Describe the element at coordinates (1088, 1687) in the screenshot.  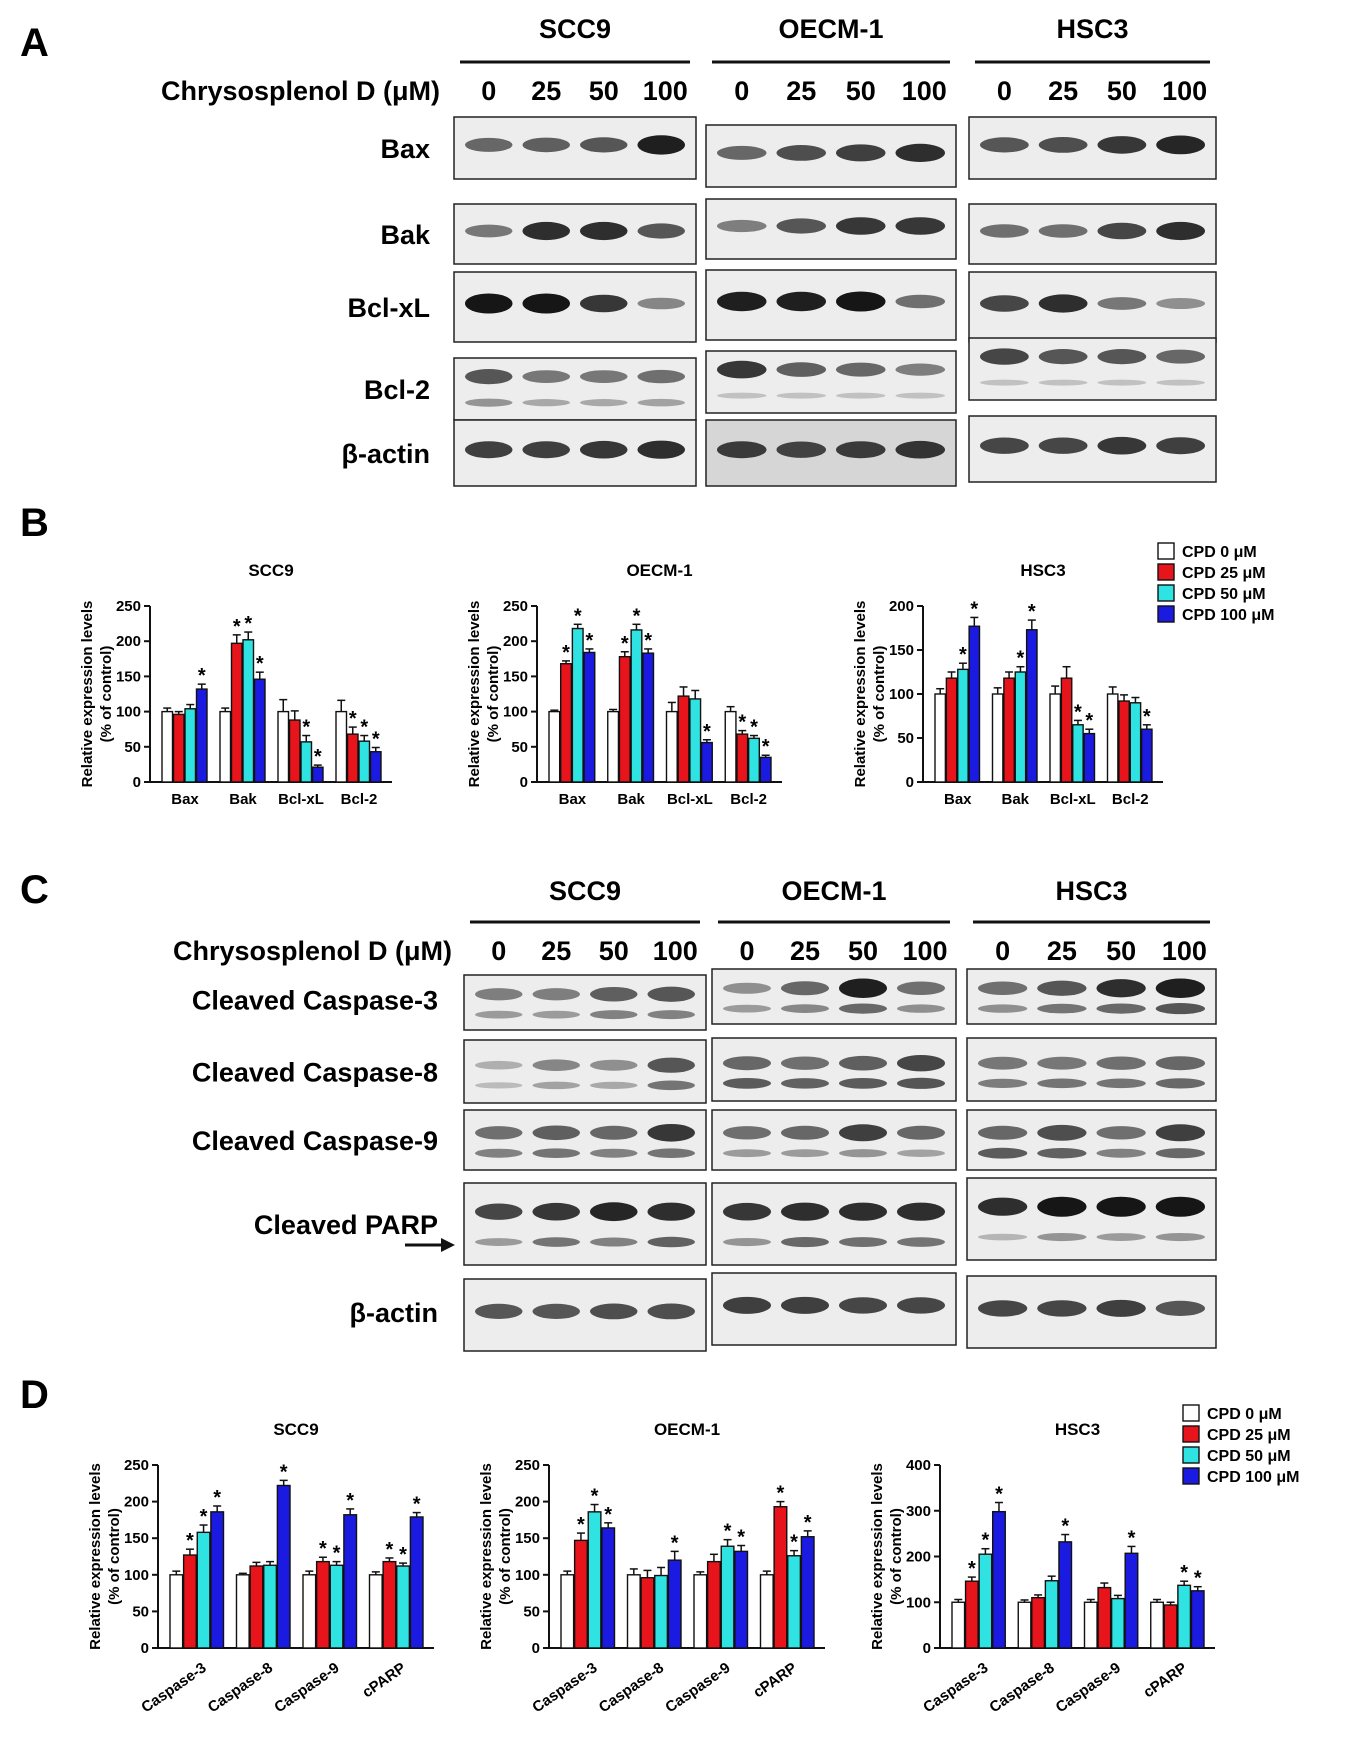
I see `x-tick-label: Caspase-9` at that location.